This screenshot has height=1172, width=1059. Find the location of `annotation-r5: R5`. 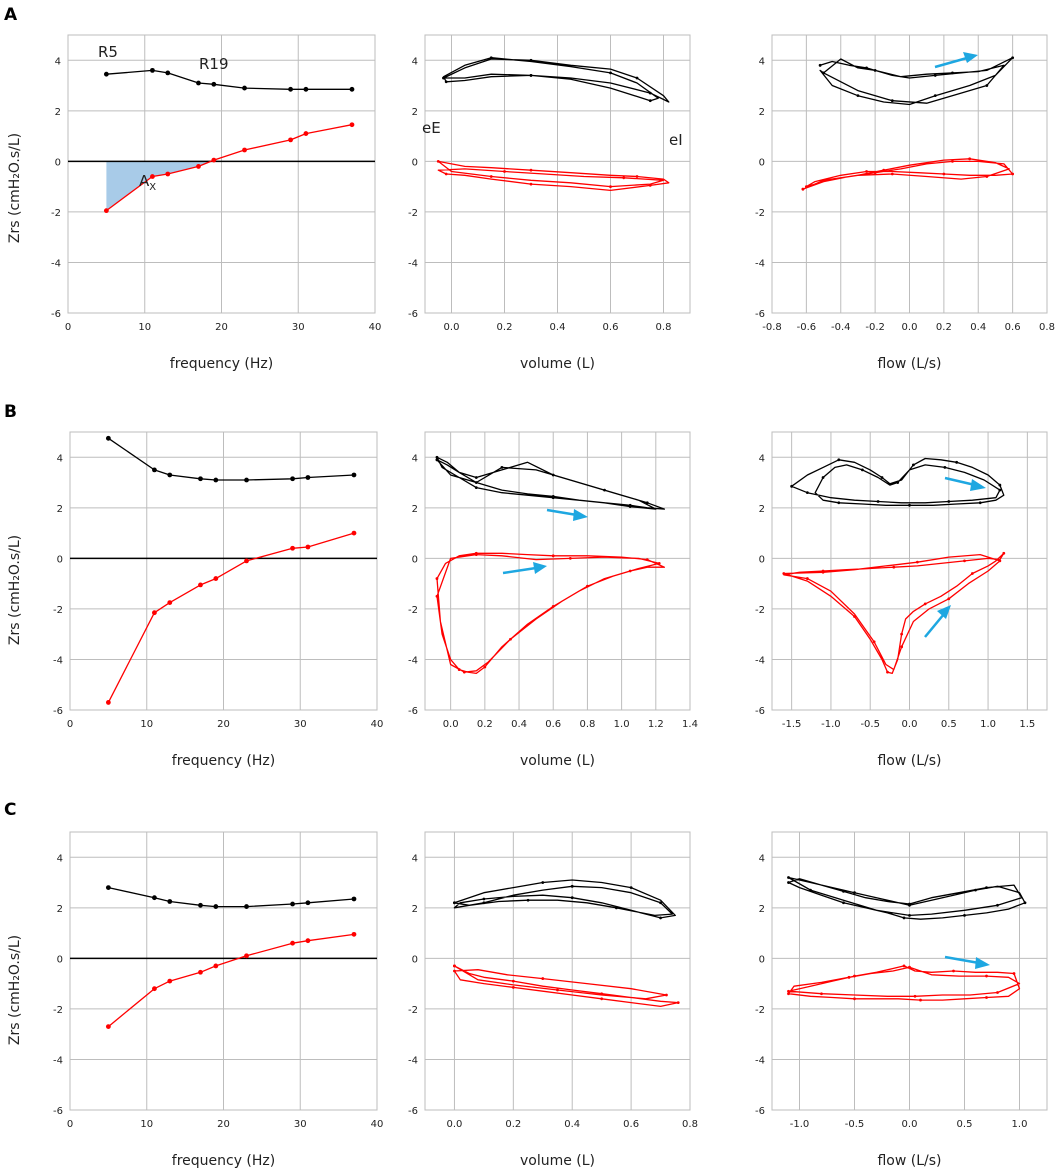

annotation-r5: R5 is located at coordinates (108, 52).